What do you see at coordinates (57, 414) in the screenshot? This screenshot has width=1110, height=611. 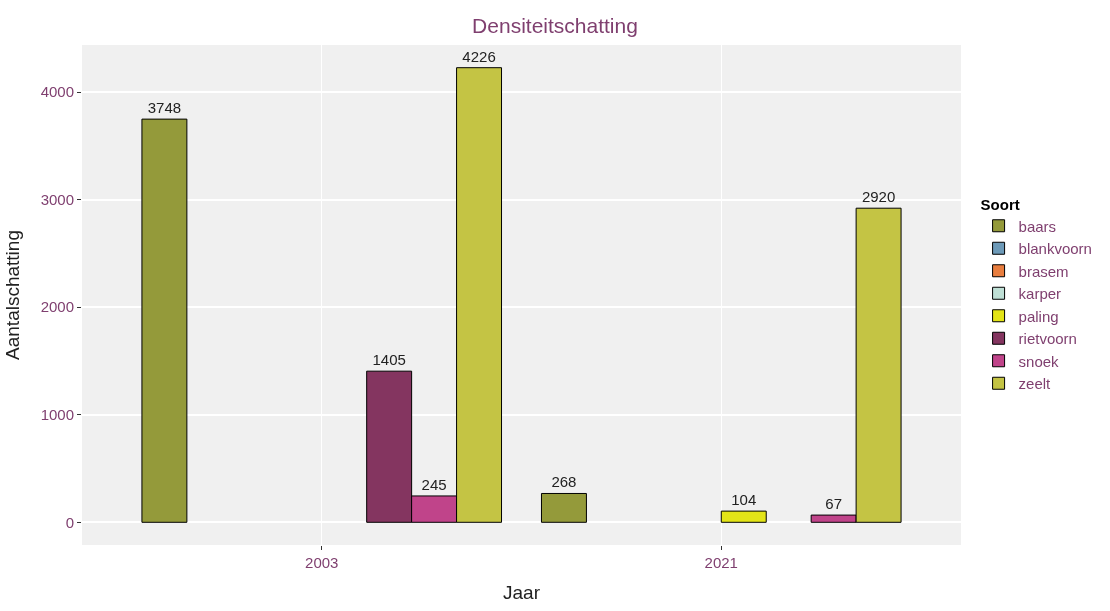 I see `y-tick-label: 1000` at bounding box center [57, 414].